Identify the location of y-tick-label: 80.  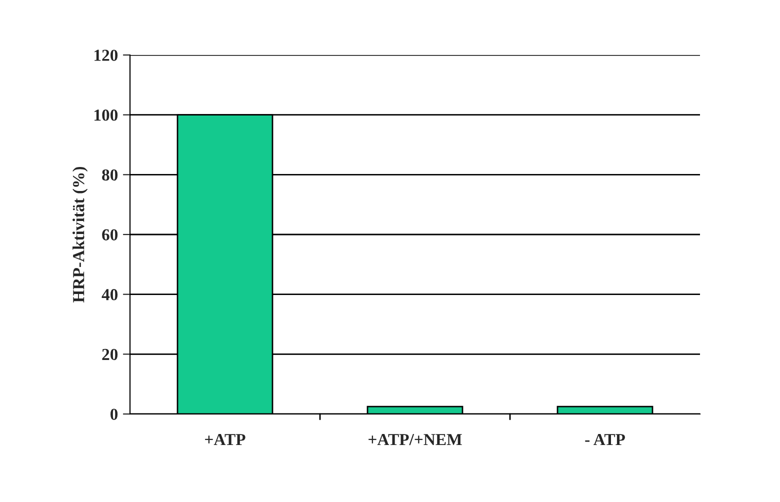
(110, 175).